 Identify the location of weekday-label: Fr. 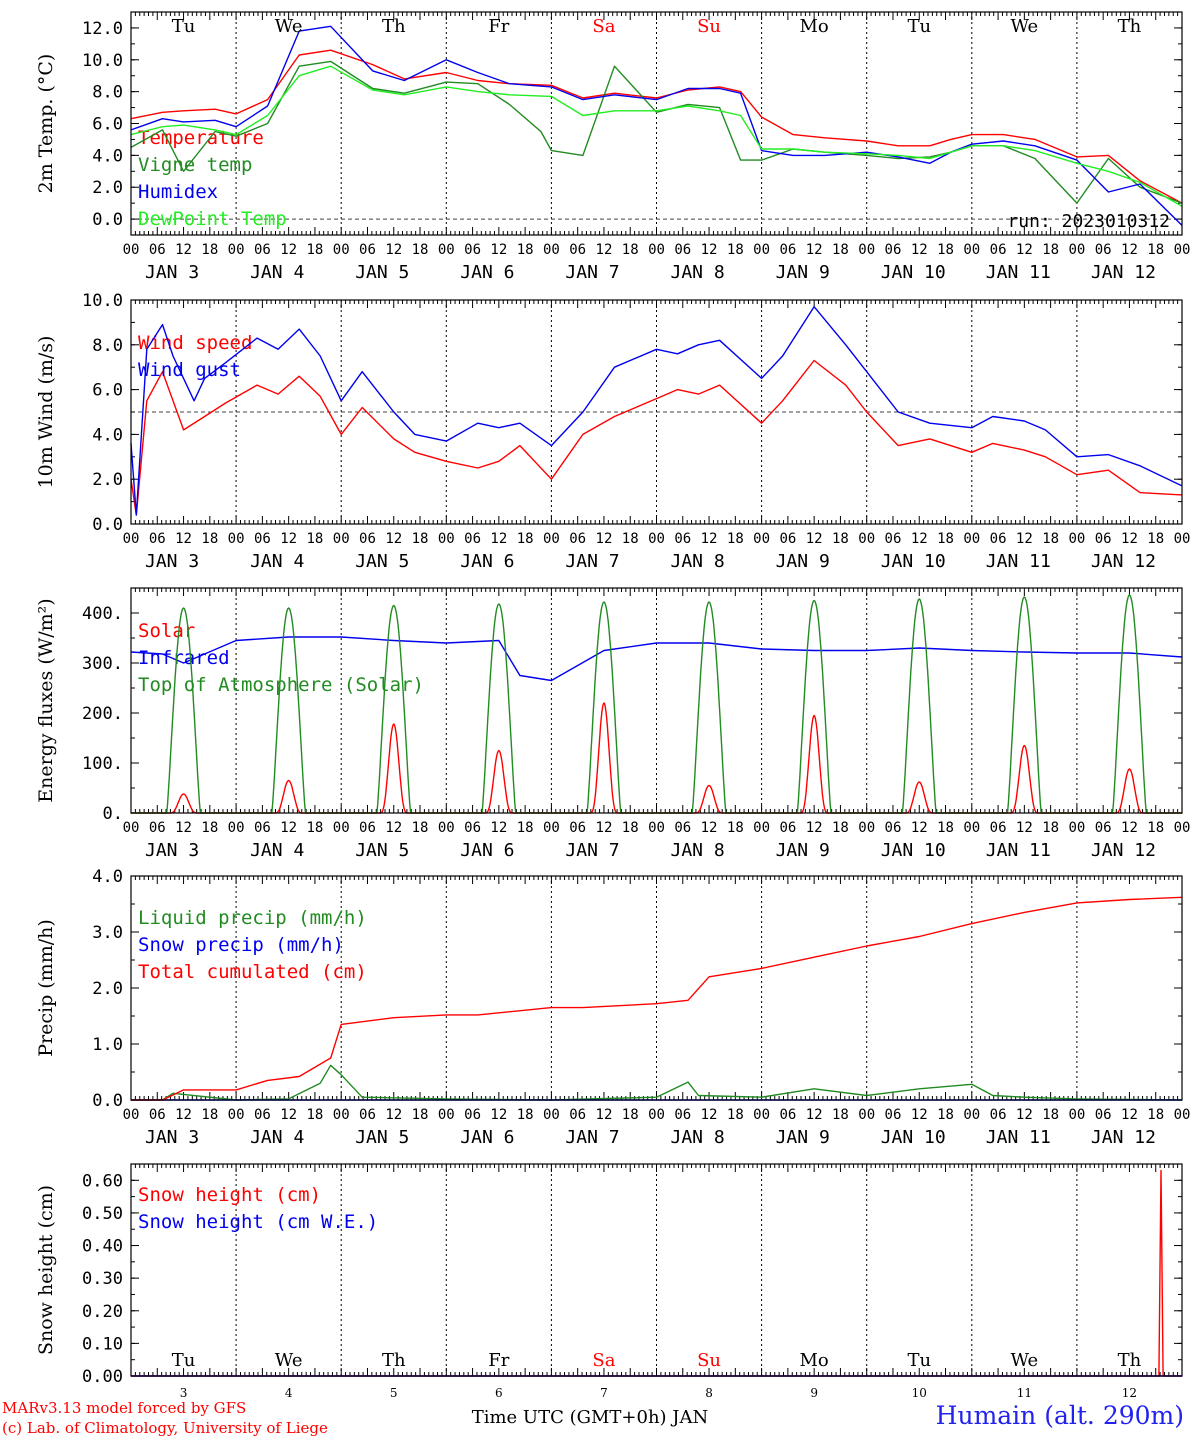
(498, 1360).